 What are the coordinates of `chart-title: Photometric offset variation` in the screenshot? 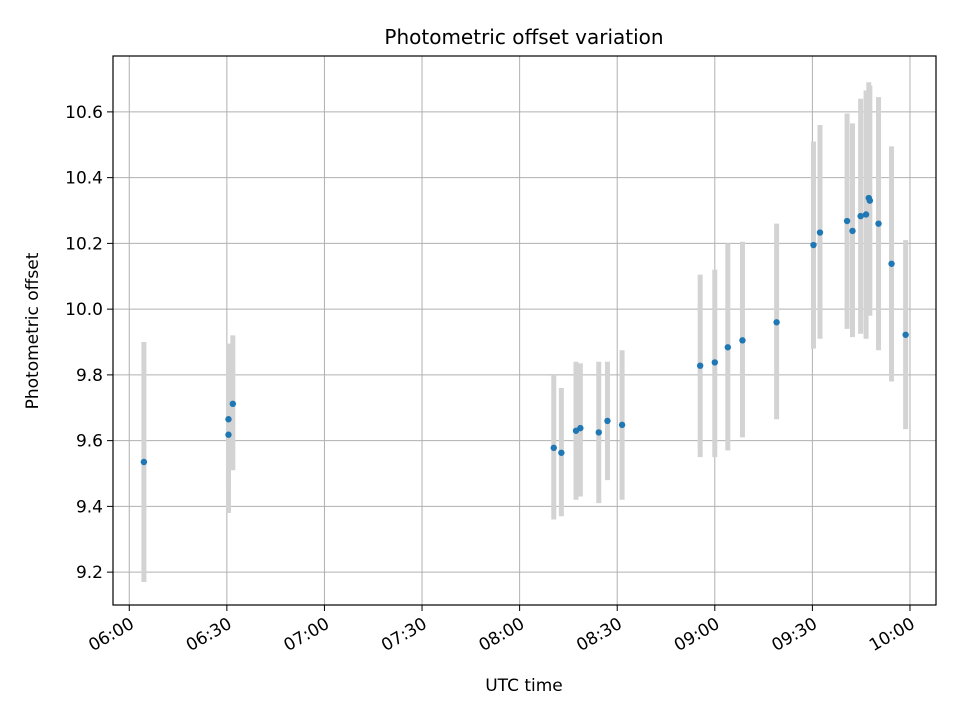 It's located at (523, 37).